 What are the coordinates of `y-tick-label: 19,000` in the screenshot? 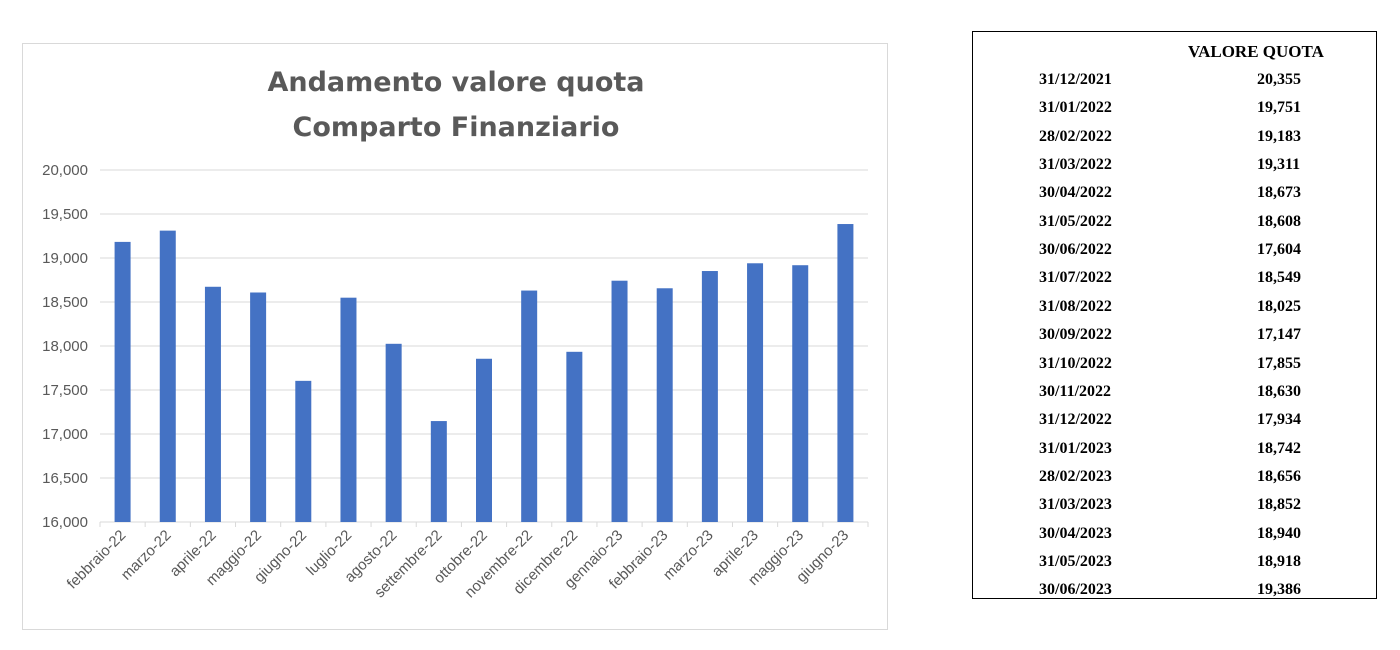 It's located at (65, 258).